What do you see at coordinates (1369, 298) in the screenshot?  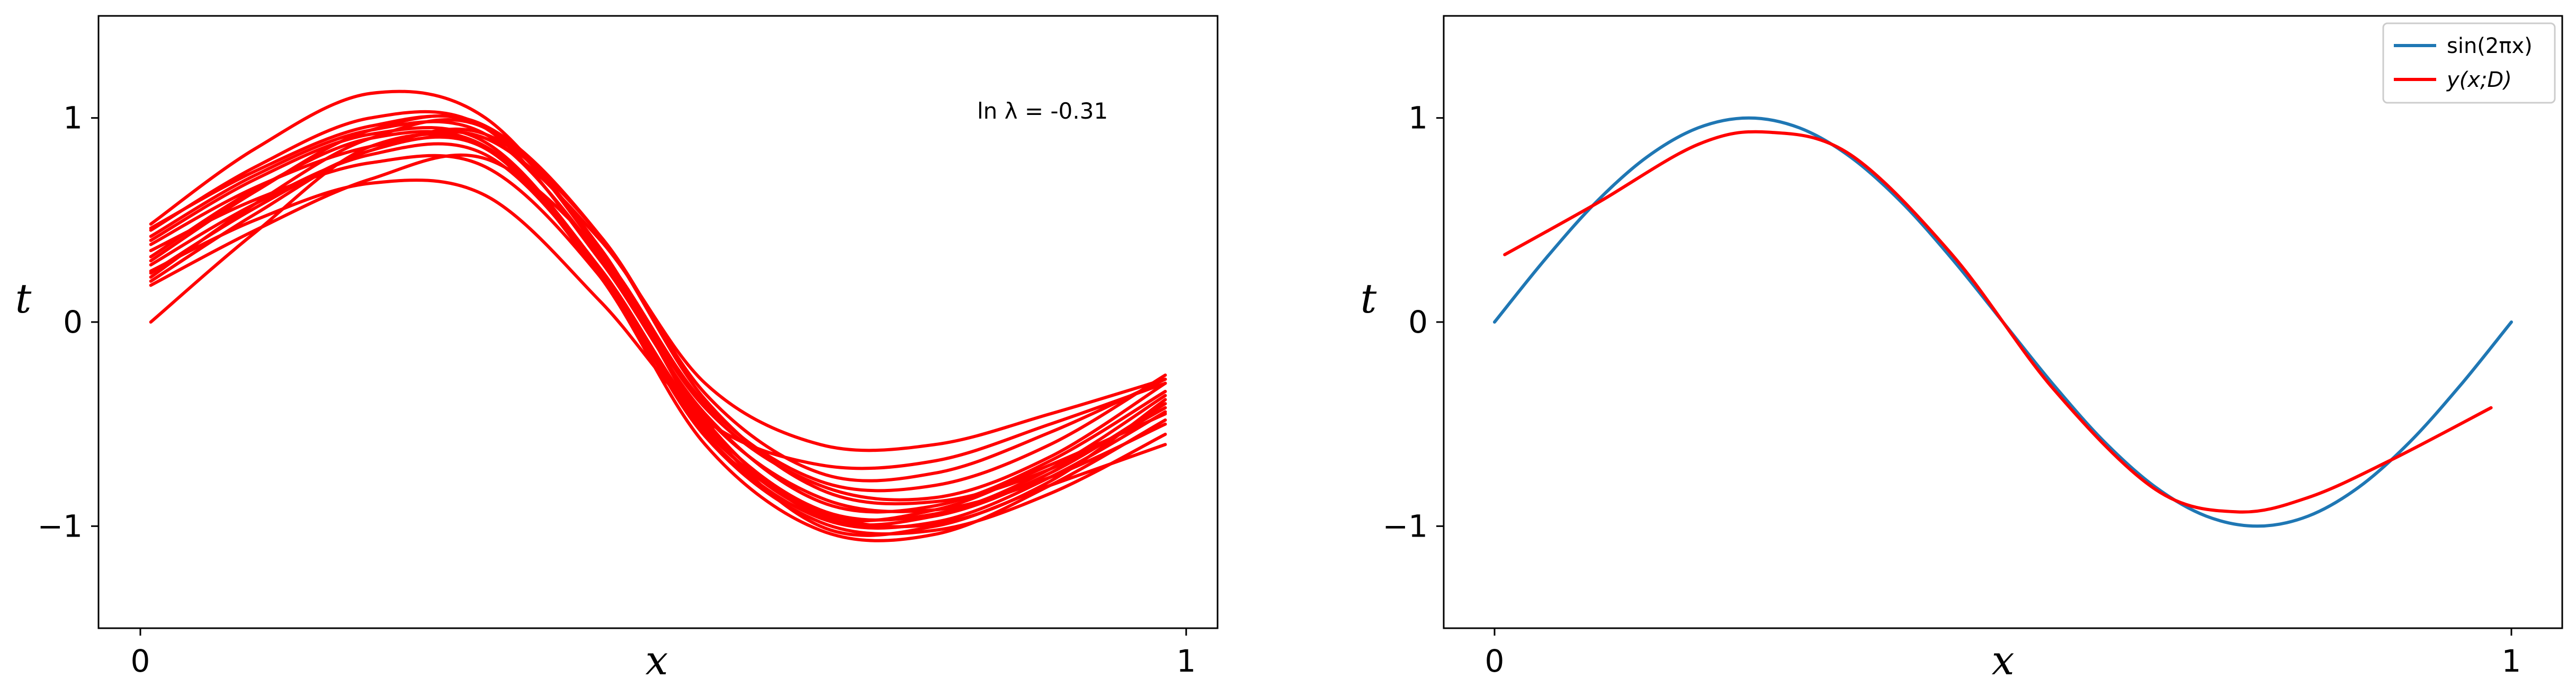 I see `y-axis-label-right: t` at bounding box center [1369, 298].